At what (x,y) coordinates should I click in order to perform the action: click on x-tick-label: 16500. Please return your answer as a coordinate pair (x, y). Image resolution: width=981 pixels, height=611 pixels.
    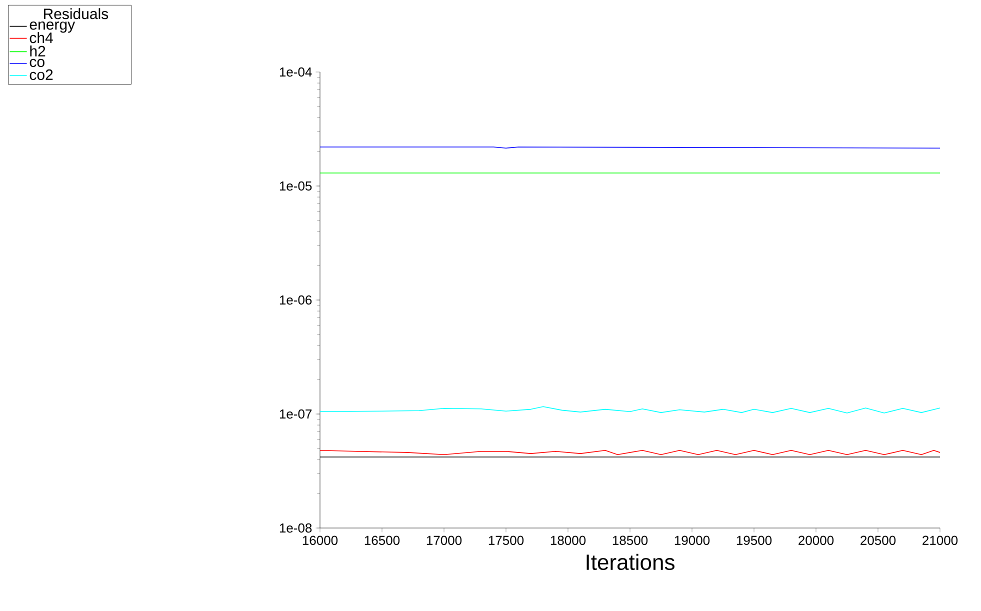
    Looking at the image, I should click on (382, 540).